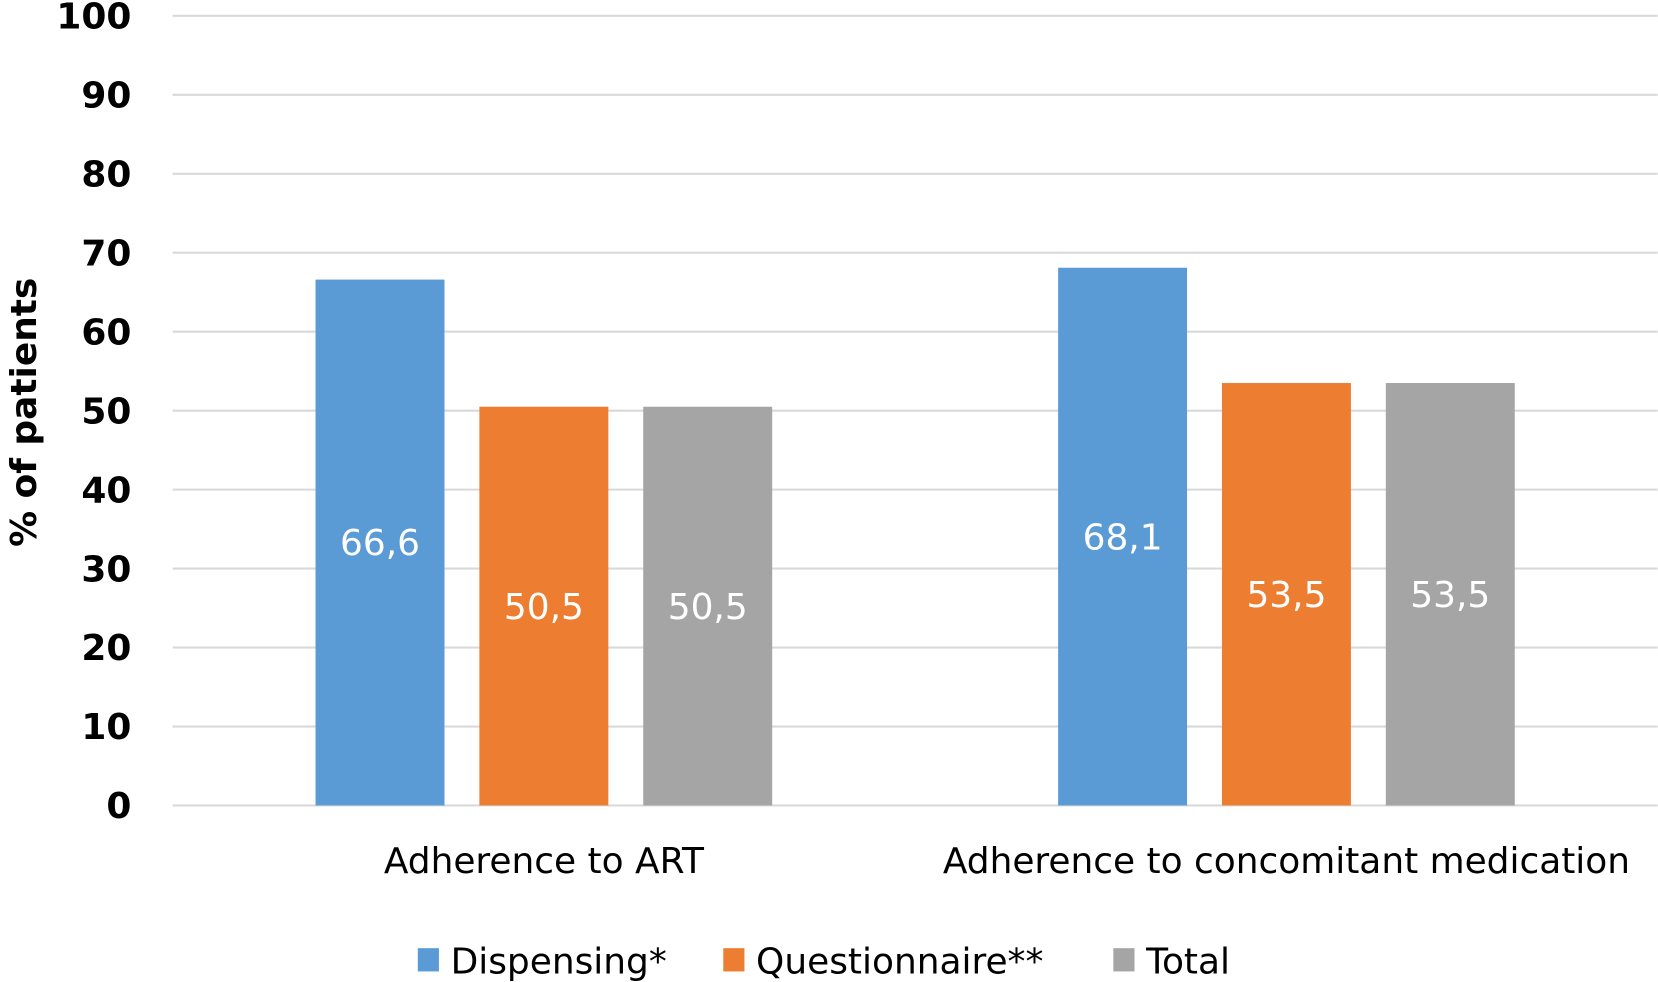 This screenshot has width=1658, height=982. I want to click on y-tick-label: 70, so click(106, 253).